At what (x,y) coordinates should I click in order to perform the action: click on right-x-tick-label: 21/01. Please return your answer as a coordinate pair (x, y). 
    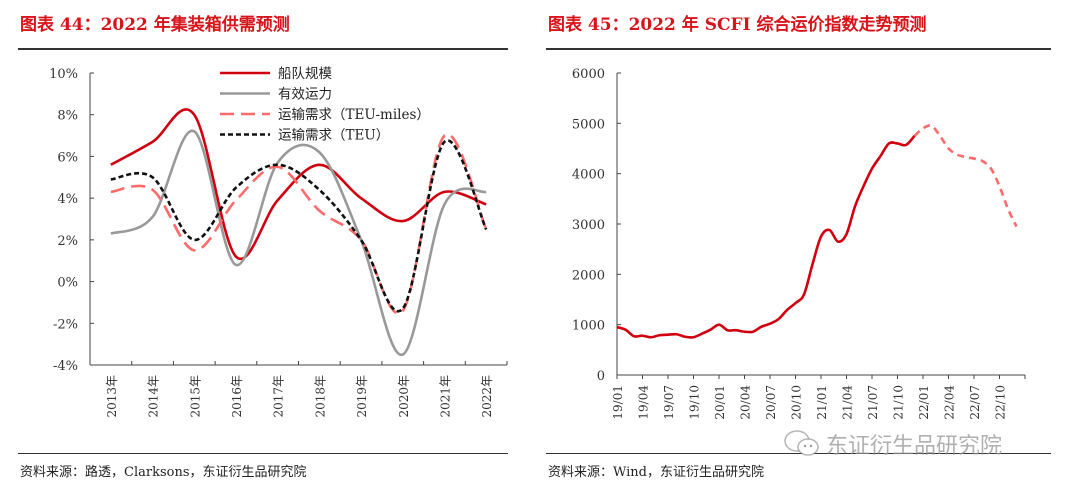
    Looking at the image, I should click on (822, 402).